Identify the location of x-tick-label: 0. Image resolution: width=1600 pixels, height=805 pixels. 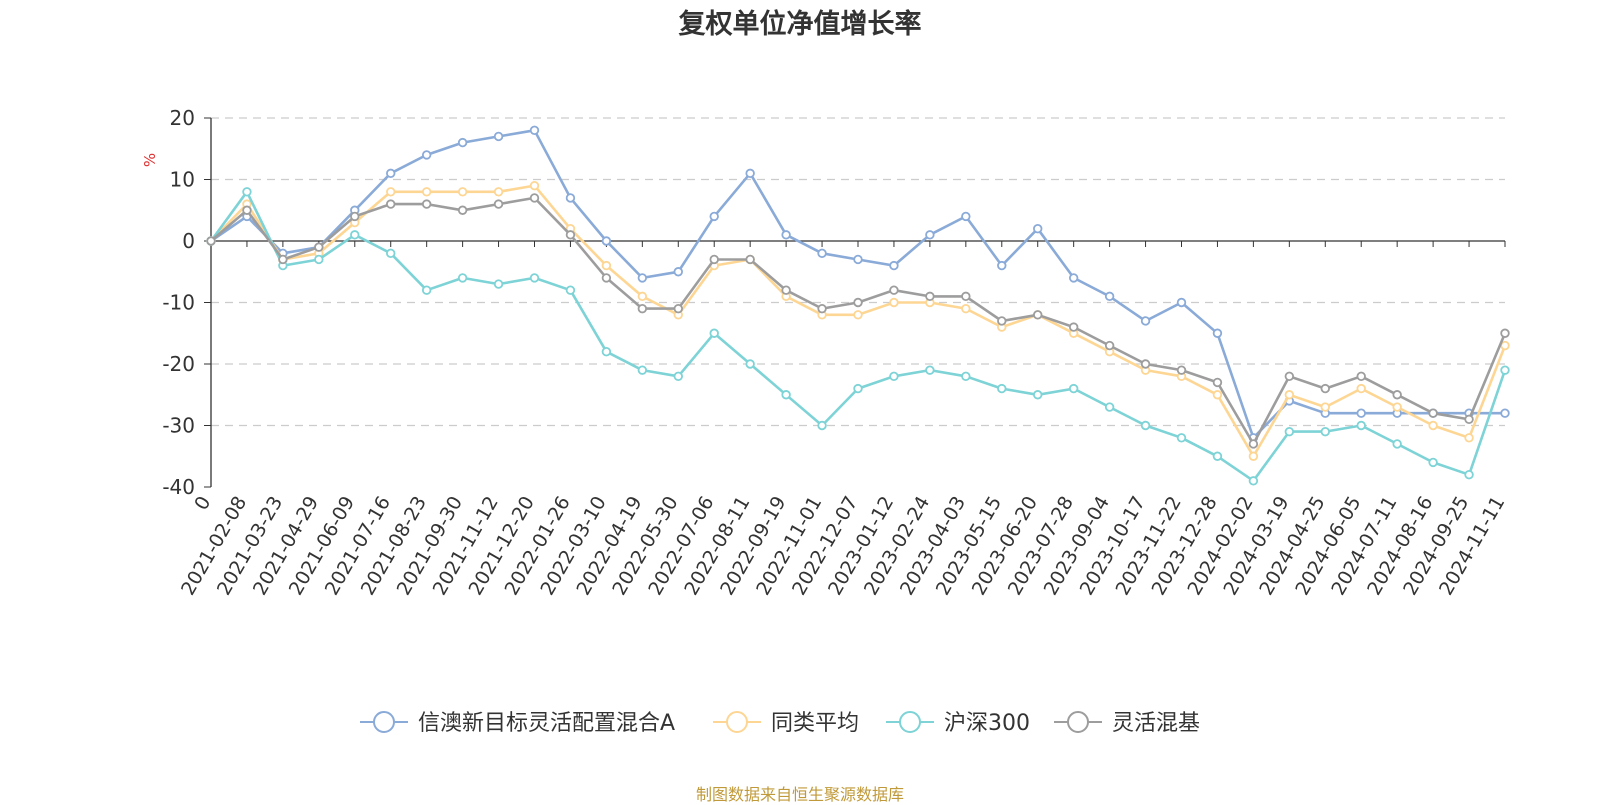
(202, 503).